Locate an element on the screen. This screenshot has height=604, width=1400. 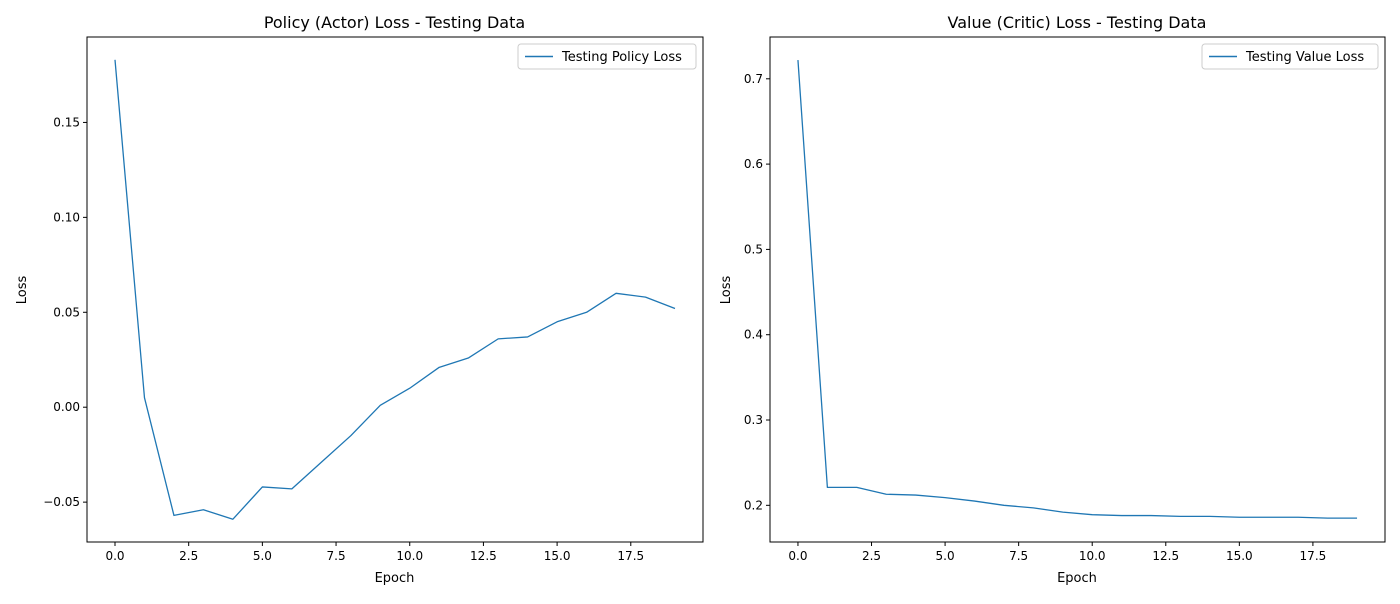
y-tick-label: 0.10 is located at coordinates (66, 217).